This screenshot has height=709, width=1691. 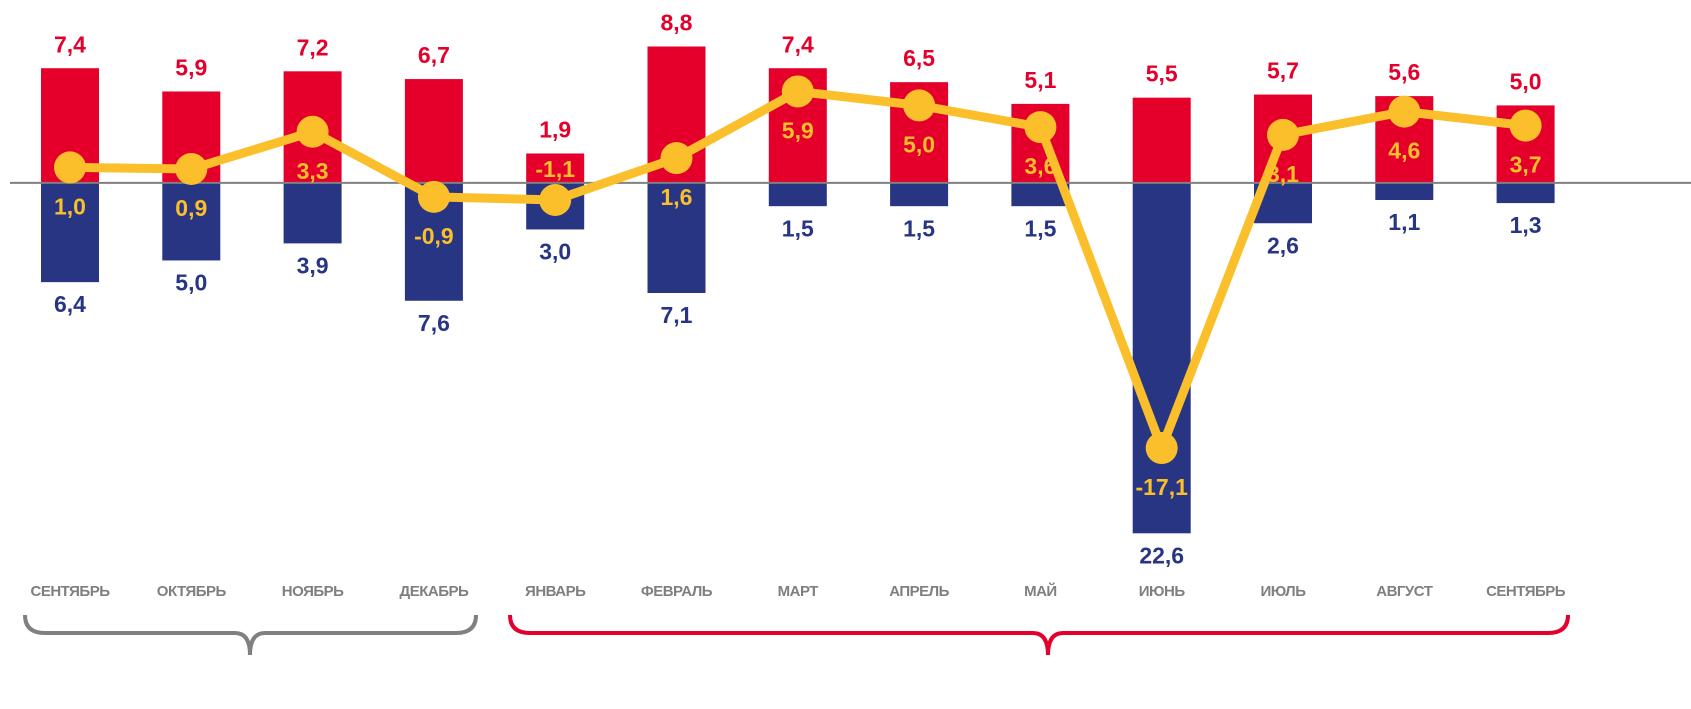 What do you see at coordinates (192, 591) in the screenshot?
I see `x-tick-label: ОКТЯБРЬ` at bounding box center [192, 591].